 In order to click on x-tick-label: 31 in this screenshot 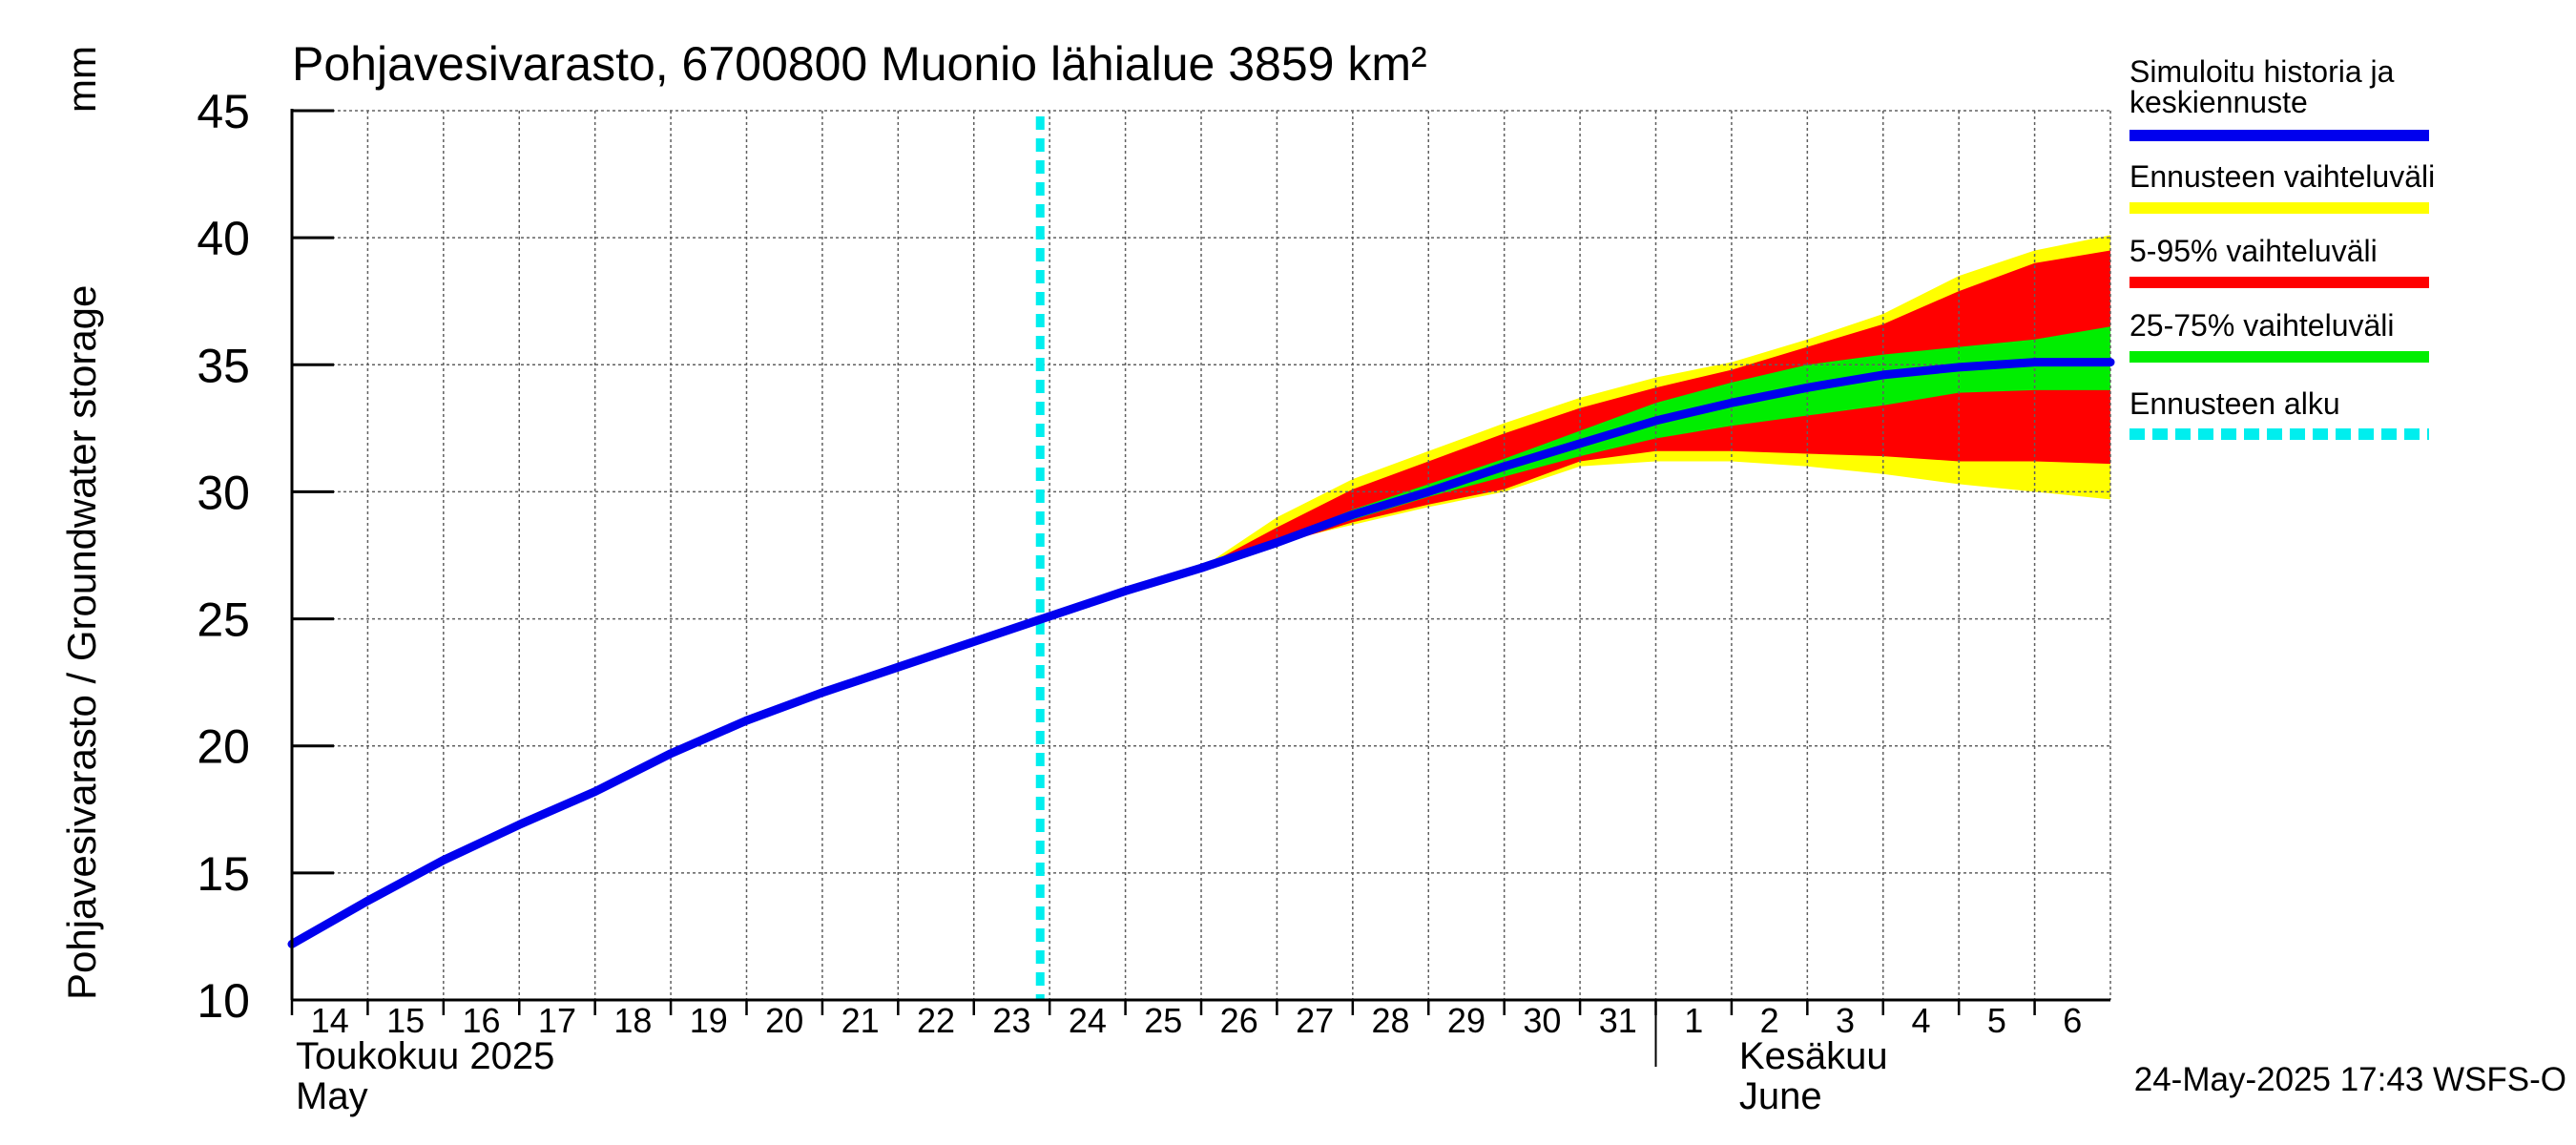, I will do `click(1618, 1021)`.